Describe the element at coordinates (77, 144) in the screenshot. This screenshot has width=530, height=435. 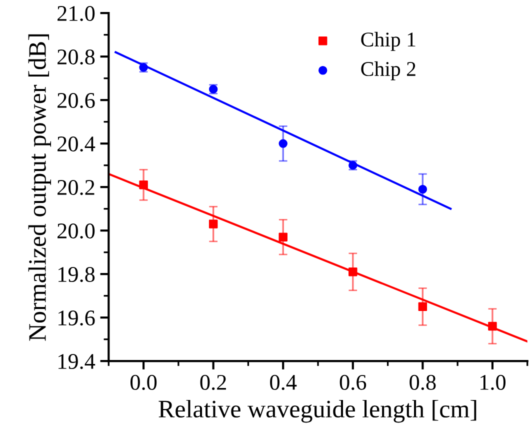
I see `y-tick-label: 20.4` at that location.